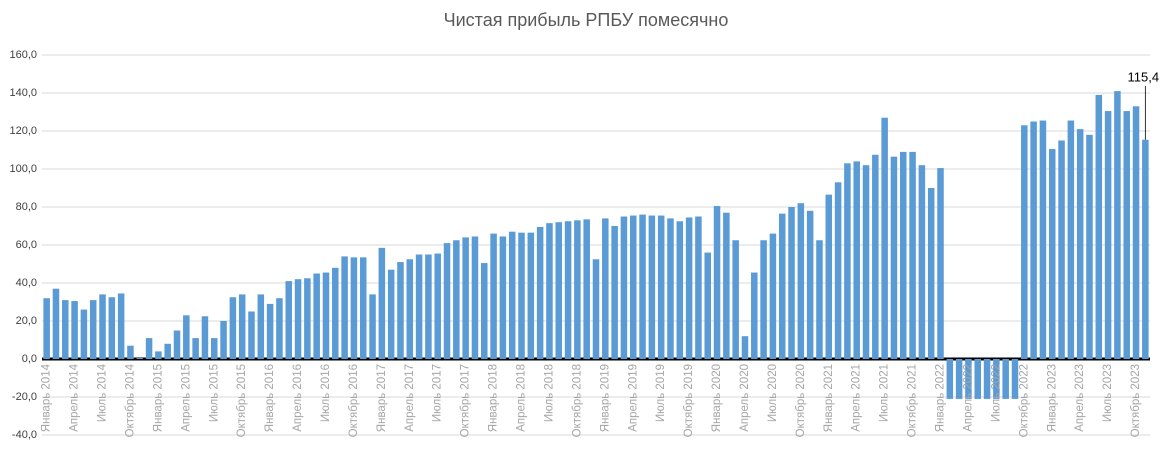  Describe the element at coordinates (354, 400) in the screenshot. I see `x-tick-label: Октябрь 2016` at that location.